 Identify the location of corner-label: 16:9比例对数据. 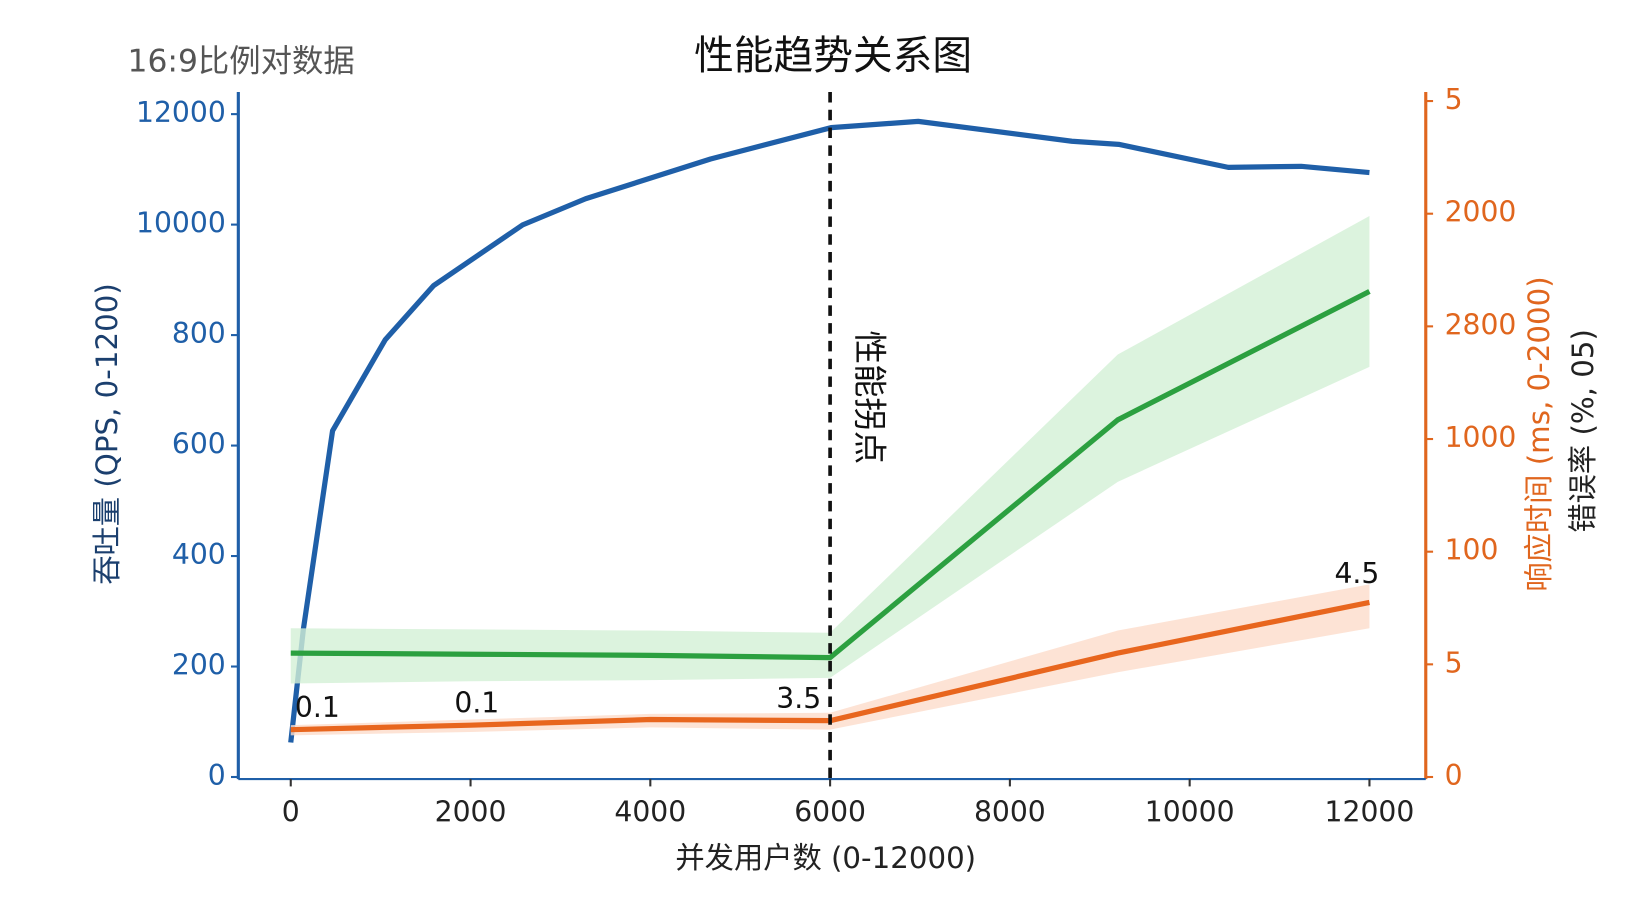
(241, 62).